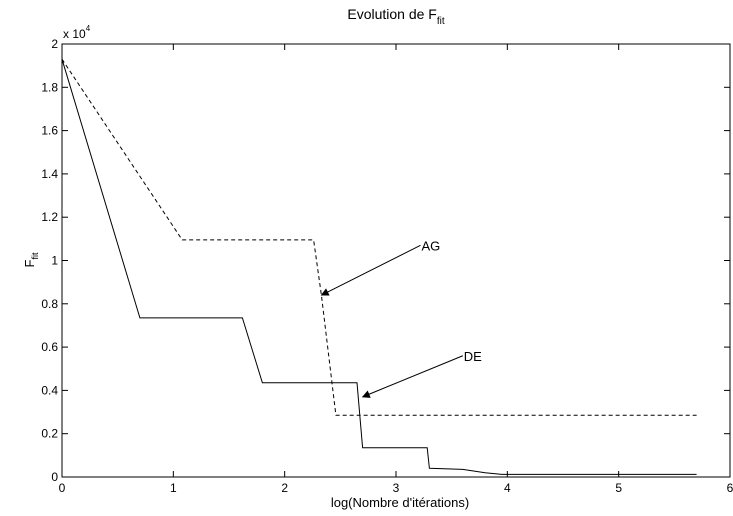 The image size is (733, 516). I want to click on x-tick-label: 0, so click(62, 488).